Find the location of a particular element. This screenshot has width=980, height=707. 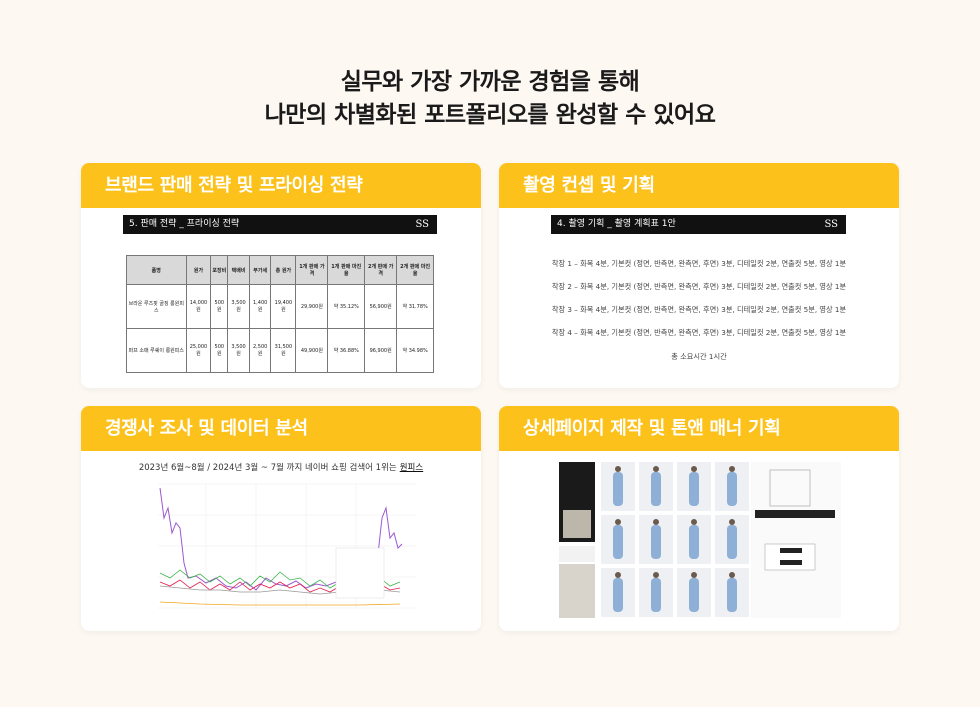

table-header-cell: 2개 판매 마진율 is located at coordinates (415, 270).